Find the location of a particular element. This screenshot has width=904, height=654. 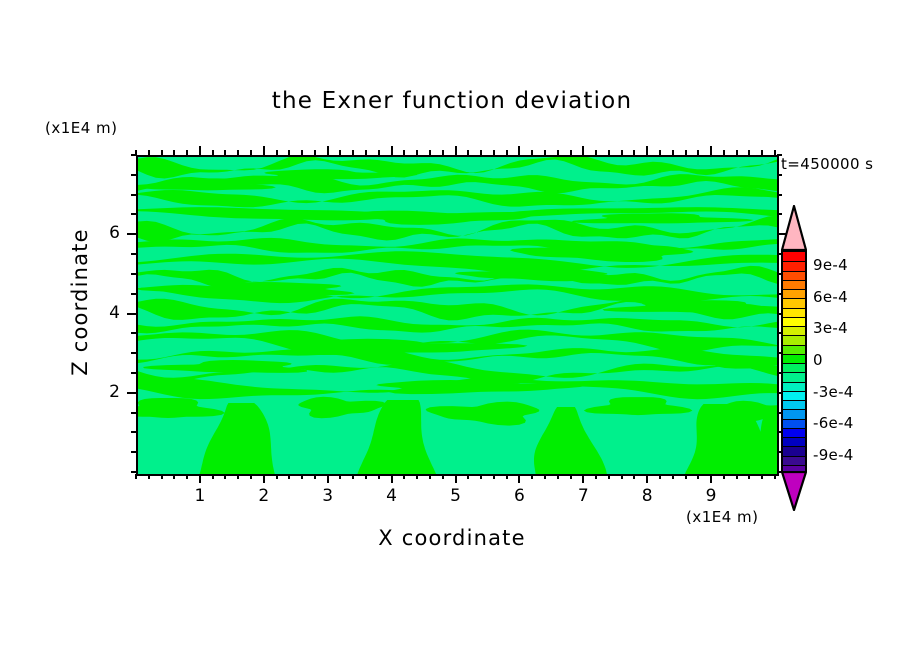

colorbar-tick-label: -3e-4 is located at coordinates (833, 391).